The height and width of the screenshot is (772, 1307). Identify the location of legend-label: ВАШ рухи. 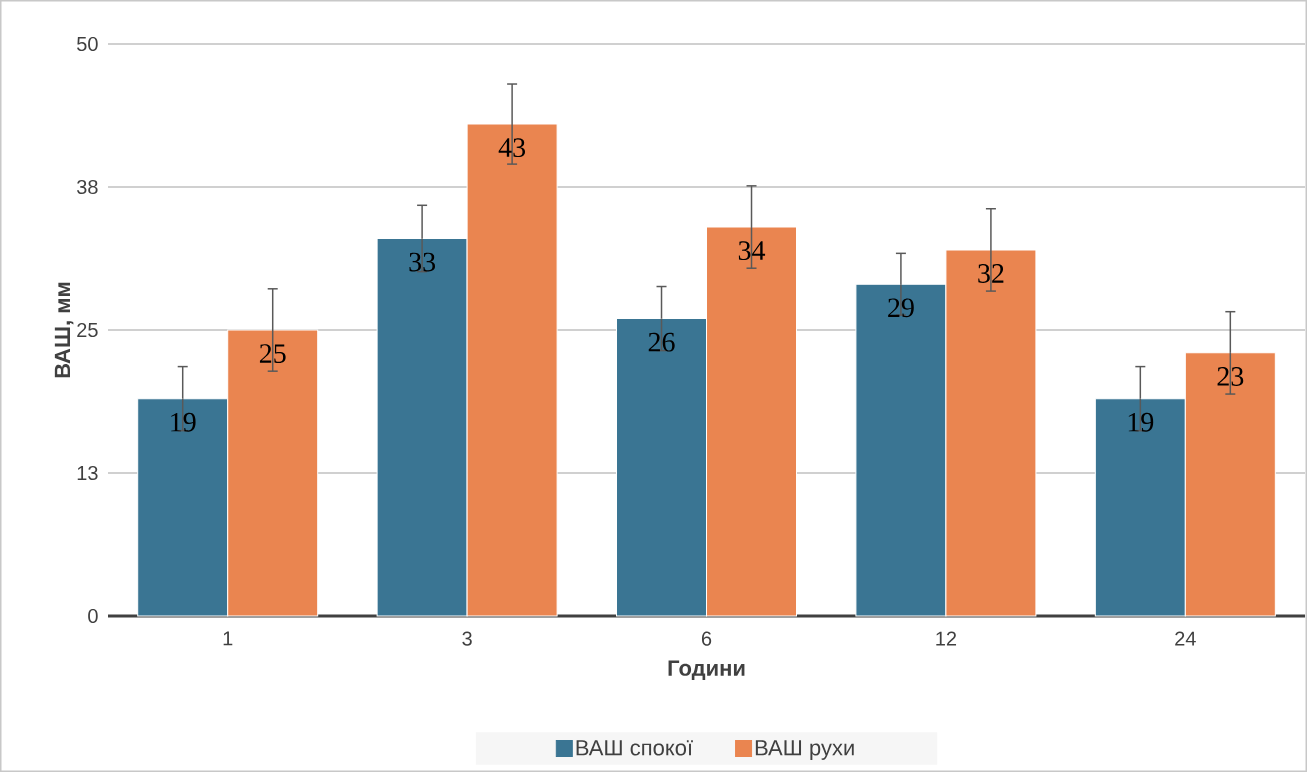
(804, 750).